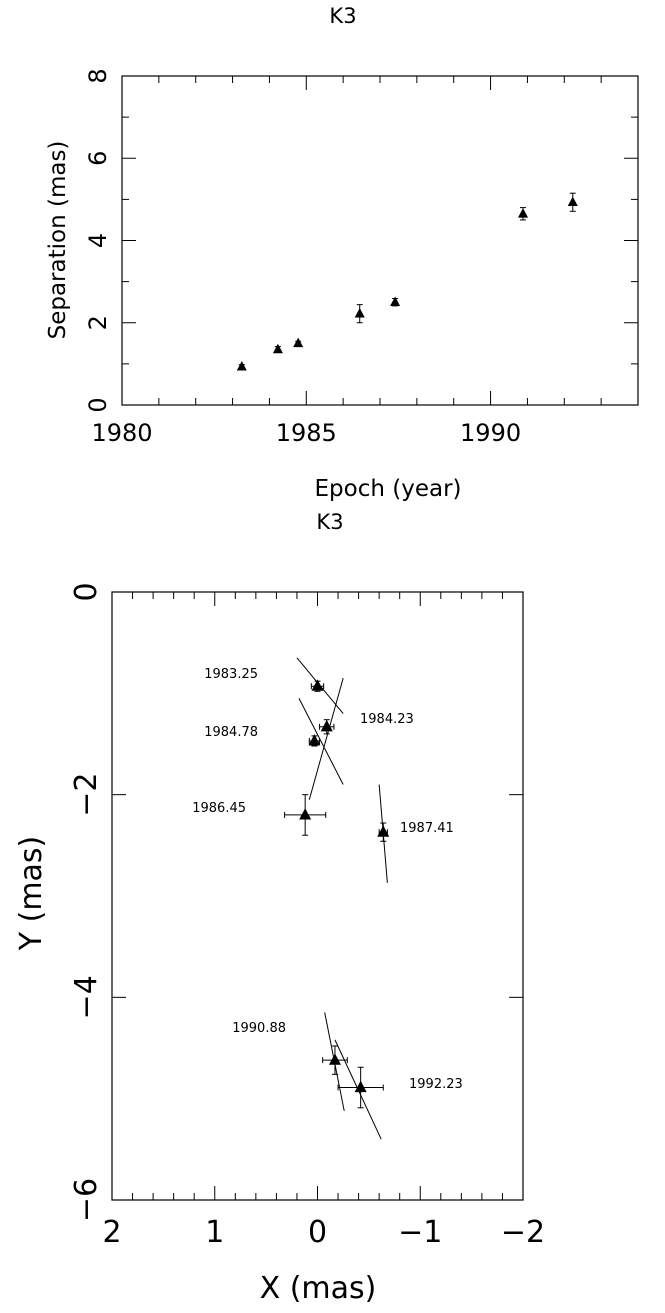 This screenshot has width=665, height=1313. Describe the element at coordinates (490, 433) in the screenshot. I see `x-tick-label: 1990` at that location.